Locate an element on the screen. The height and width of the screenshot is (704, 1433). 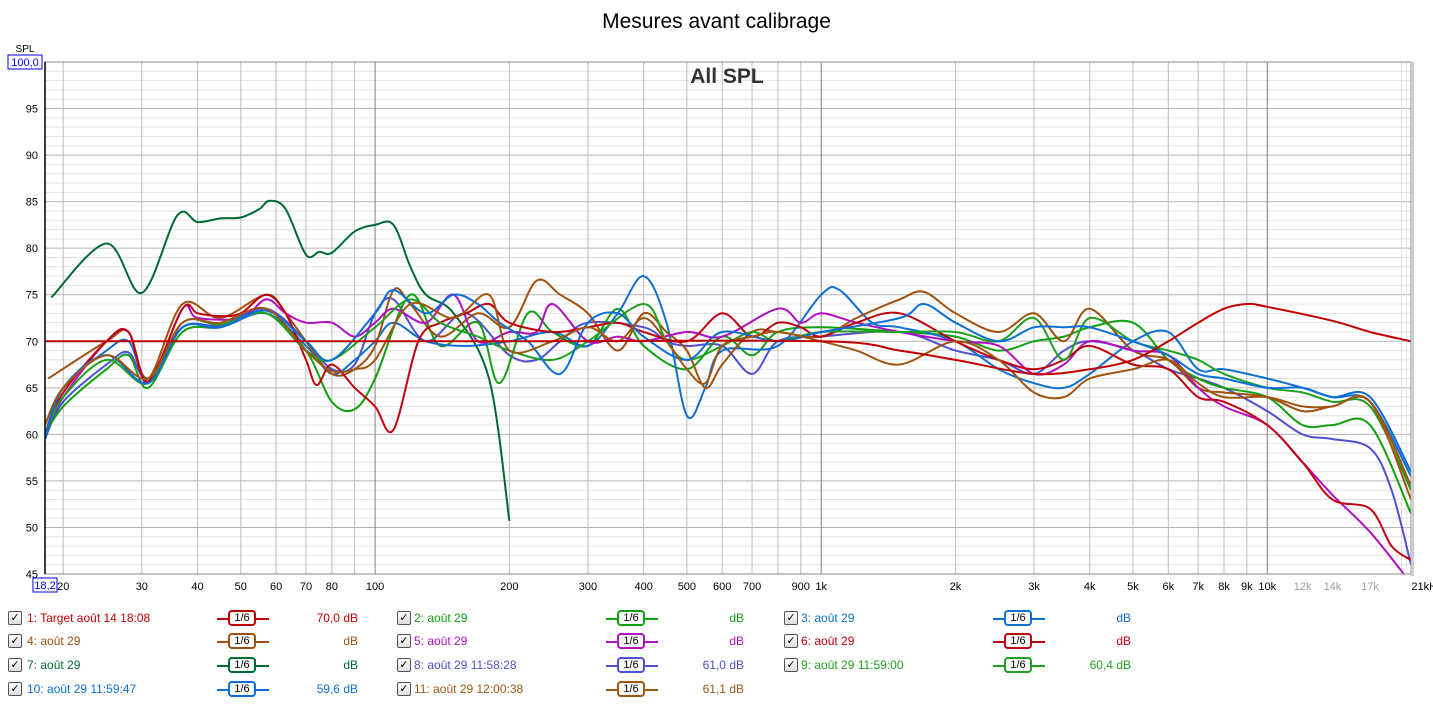
legend-label: 8: août 29 11:58:28 is located at coordinates (465, 665).